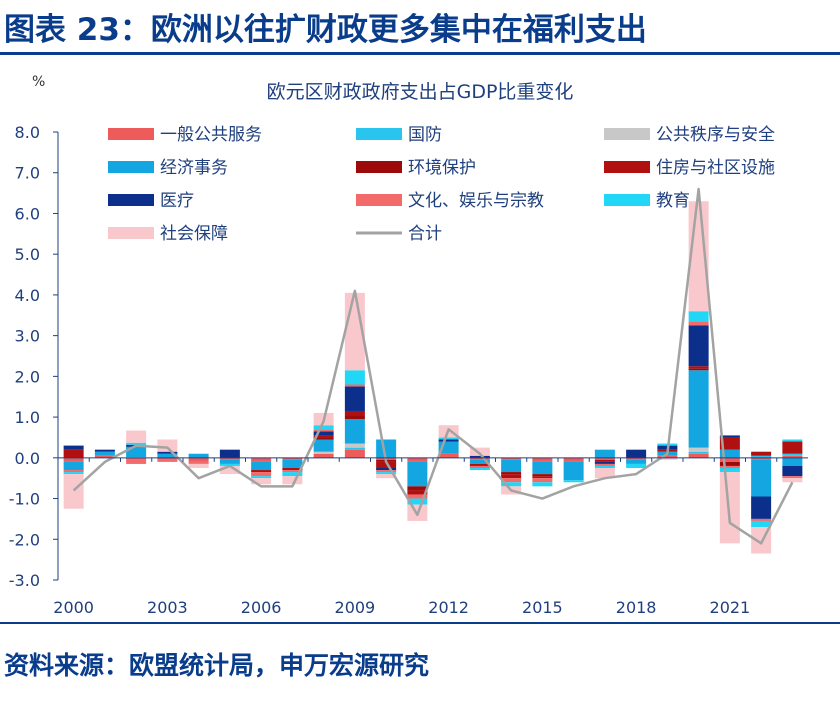 The width and height of the screenshot is (840, 704). I want to click on report-footer: 资料来源：欧盟统计局，申万宏源研究, so click(420, 661).